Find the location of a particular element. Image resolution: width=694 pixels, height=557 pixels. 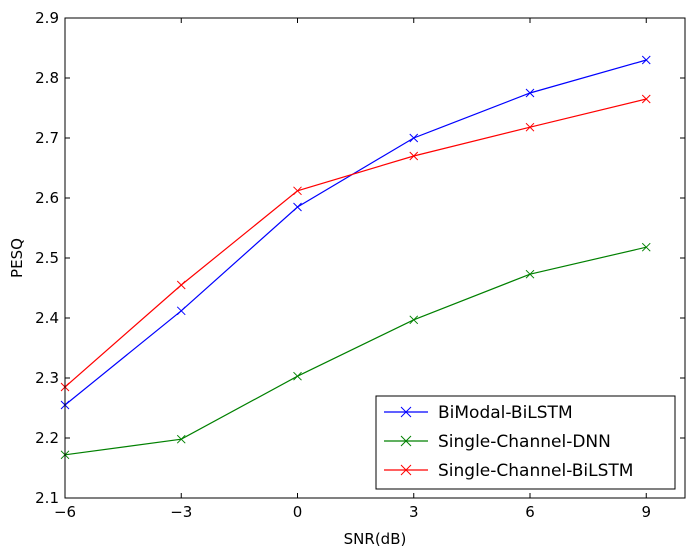

x-tick-label: 0 is located at coordinates (298, 512).